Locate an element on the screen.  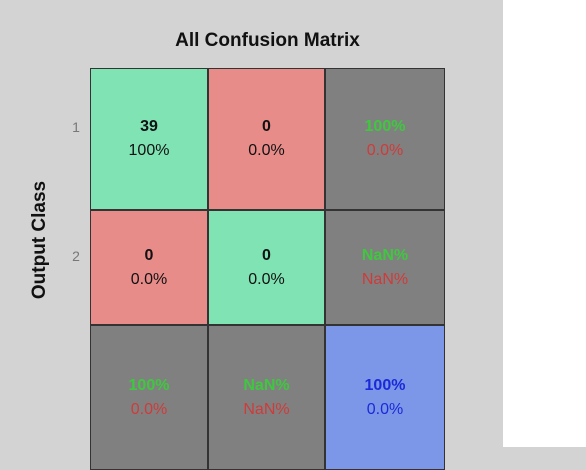
y-axis-label: Output Class is located at coordinates (39, 240).